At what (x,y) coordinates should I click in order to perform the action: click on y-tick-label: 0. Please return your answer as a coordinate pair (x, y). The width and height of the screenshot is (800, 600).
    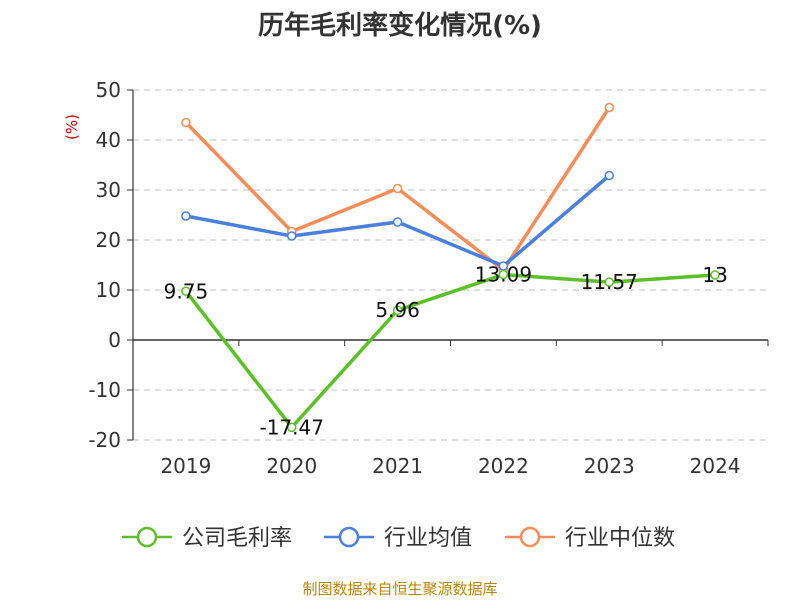
    Looking at the image, I should click on (114, 340).